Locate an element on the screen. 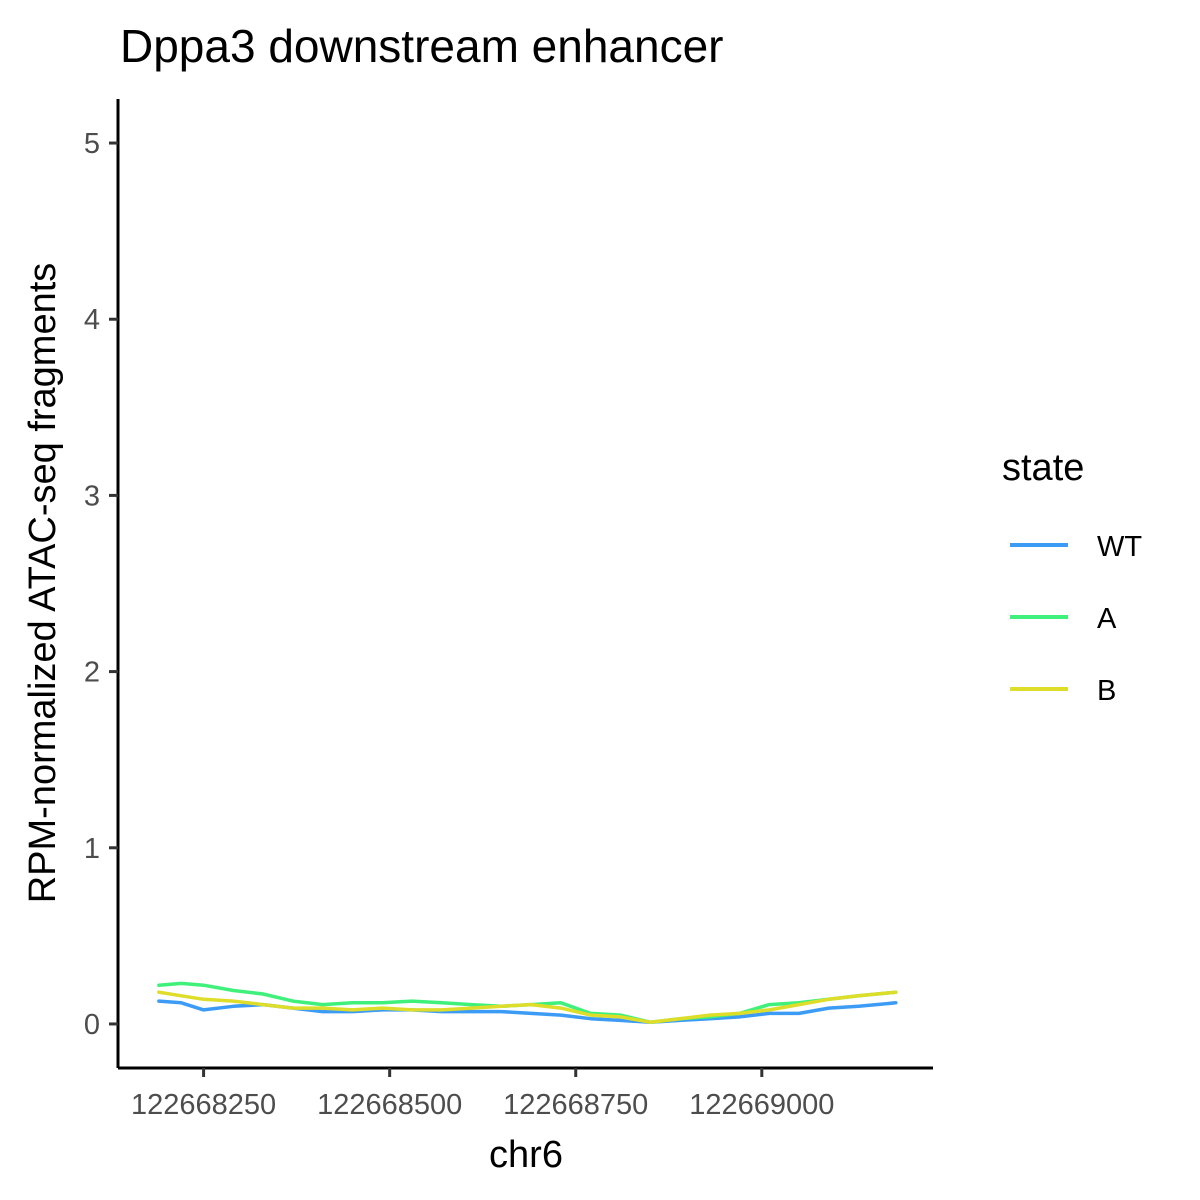 The image size is (1200, 1200). x-tick-label: 122668500 is located at coordinates (389, 1105).